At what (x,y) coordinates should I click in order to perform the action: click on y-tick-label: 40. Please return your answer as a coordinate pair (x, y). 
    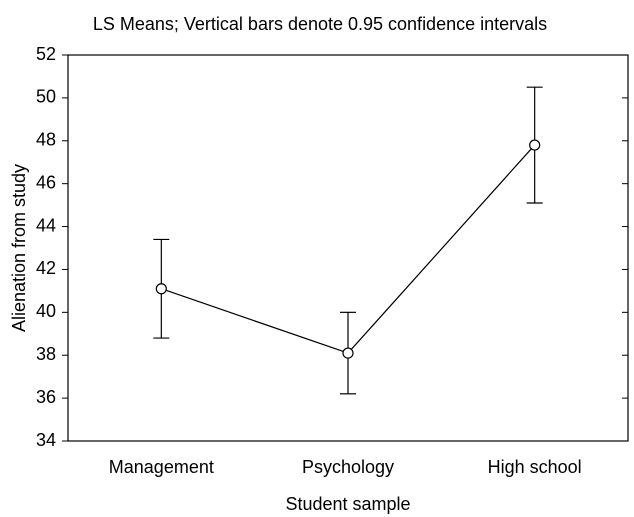
    Looking at the image, I should click on (46, 311).